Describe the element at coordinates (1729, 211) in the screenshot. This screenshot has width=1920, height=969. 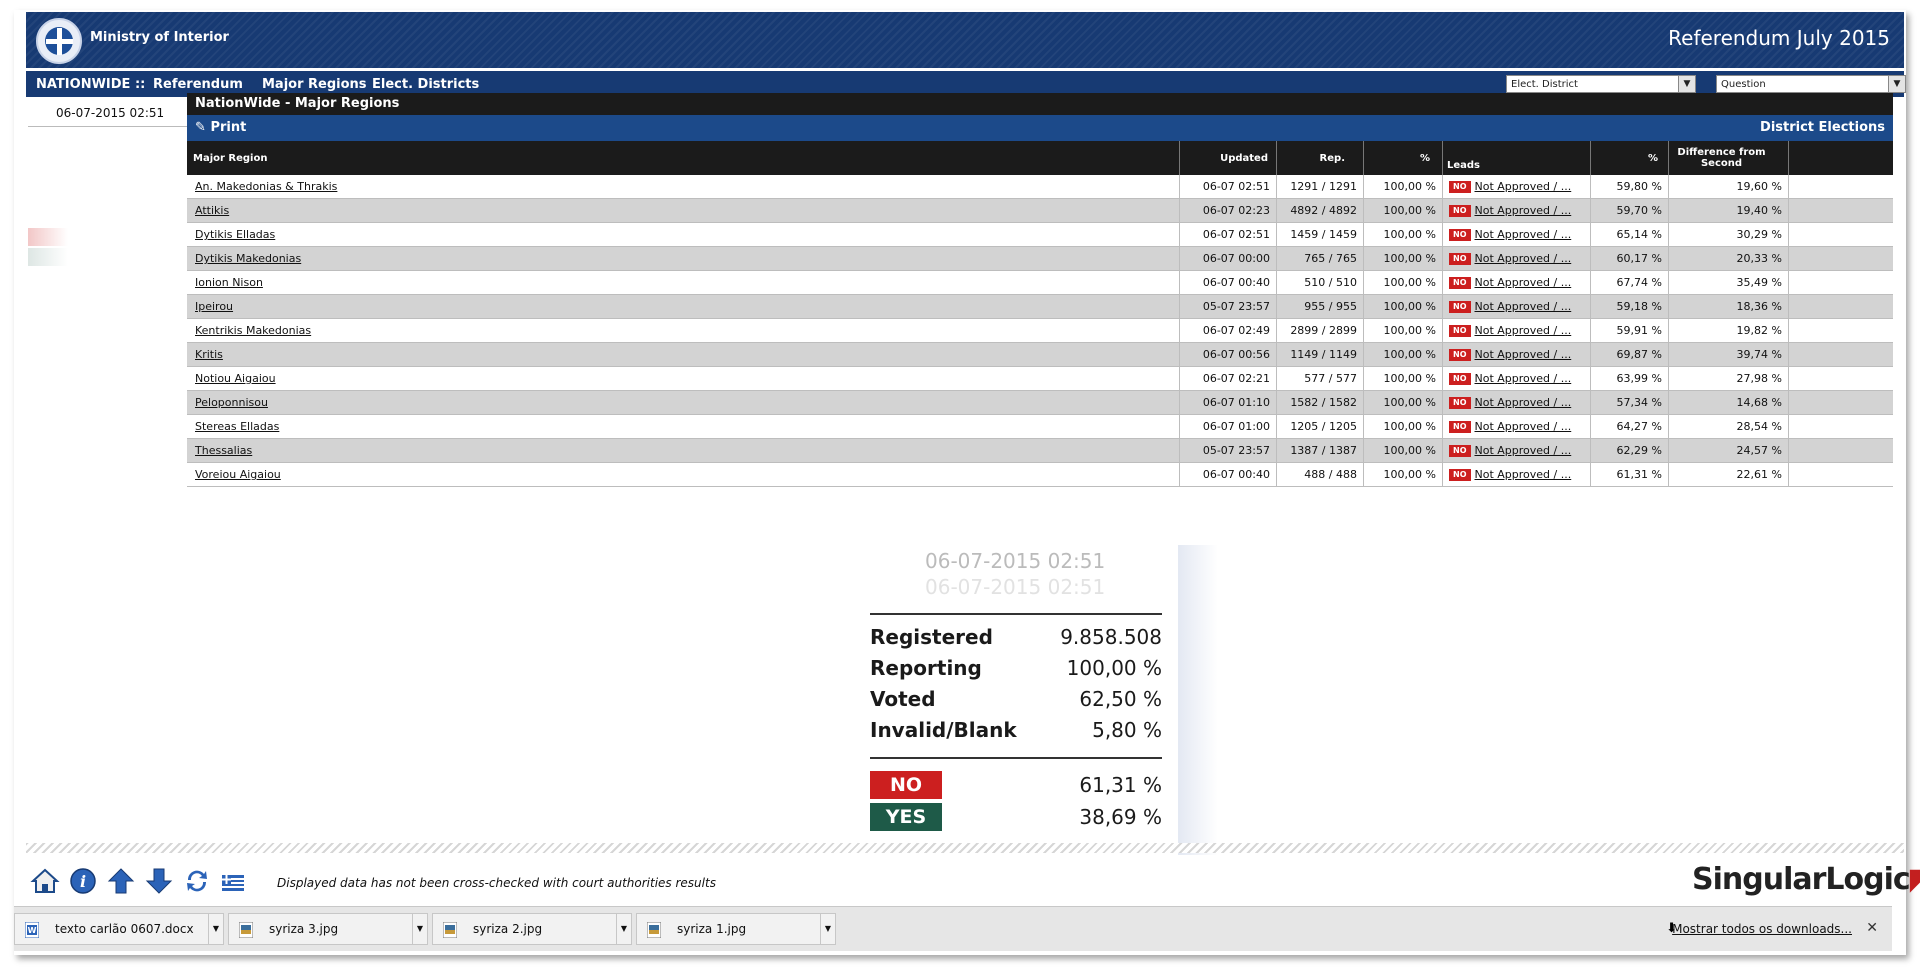
I see `cell-diff: 19,40 %` at that location.